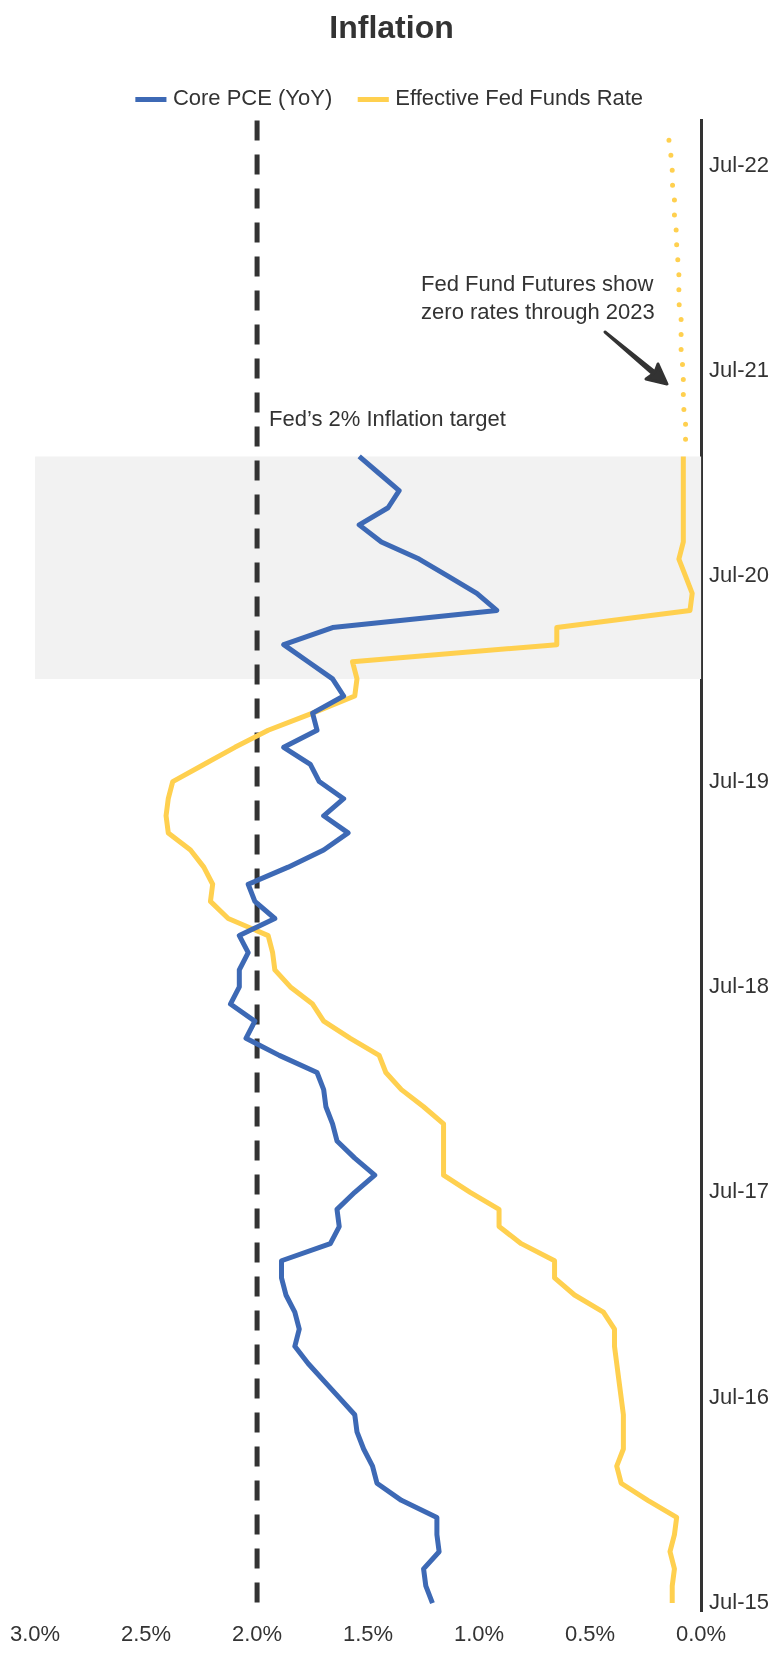  I want to click on y-tick-label: Jul-21, so click(739, 369).